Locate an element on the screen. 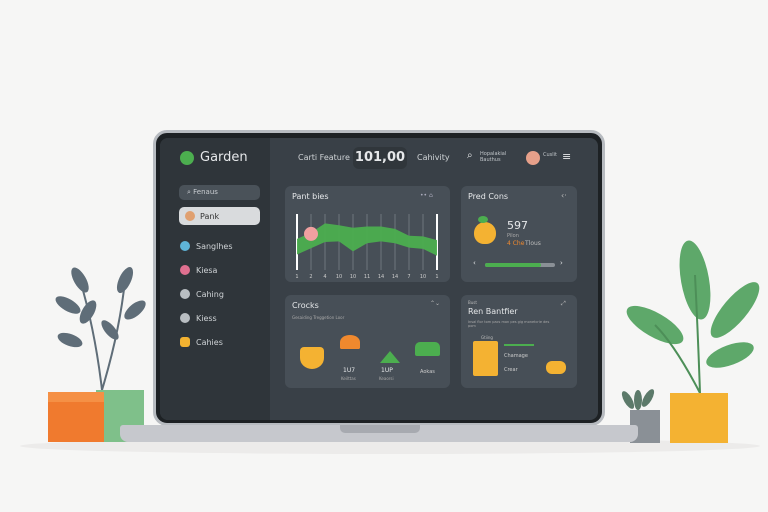 Image resolution: width=768 pixels, height=512 pixels. app-title: Garden is located at coordinates (224, 157).